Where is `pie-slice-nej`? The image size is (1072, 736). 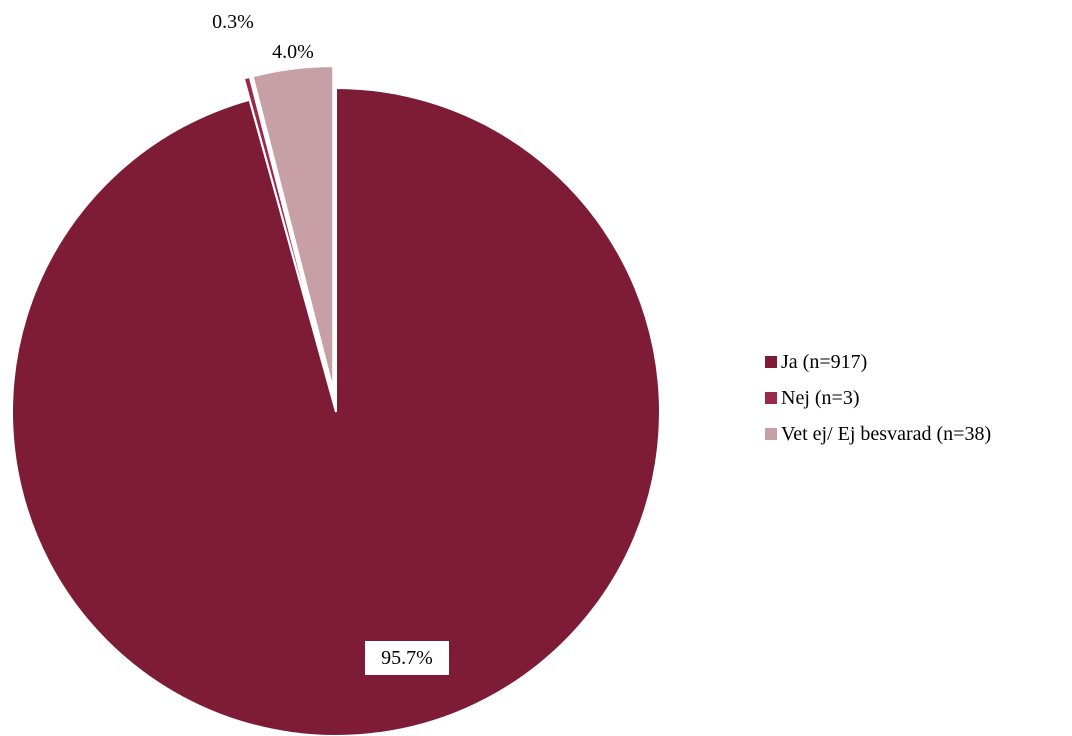
pie-slice-nej is located at coordinates (287, 233).